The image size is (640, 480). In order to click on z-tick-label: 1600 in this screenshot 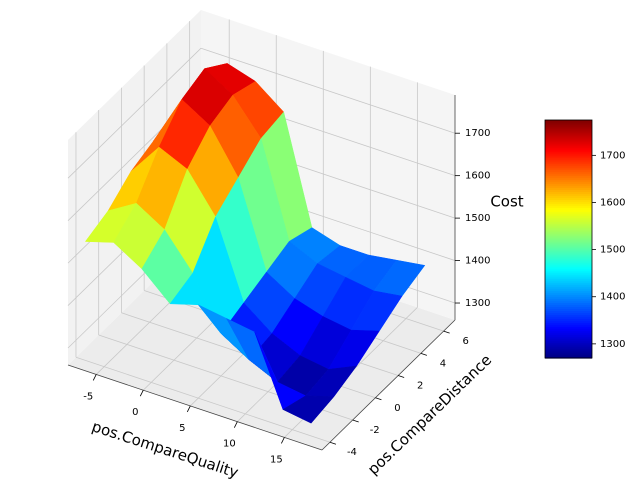, I will do `click(477, 176)`.